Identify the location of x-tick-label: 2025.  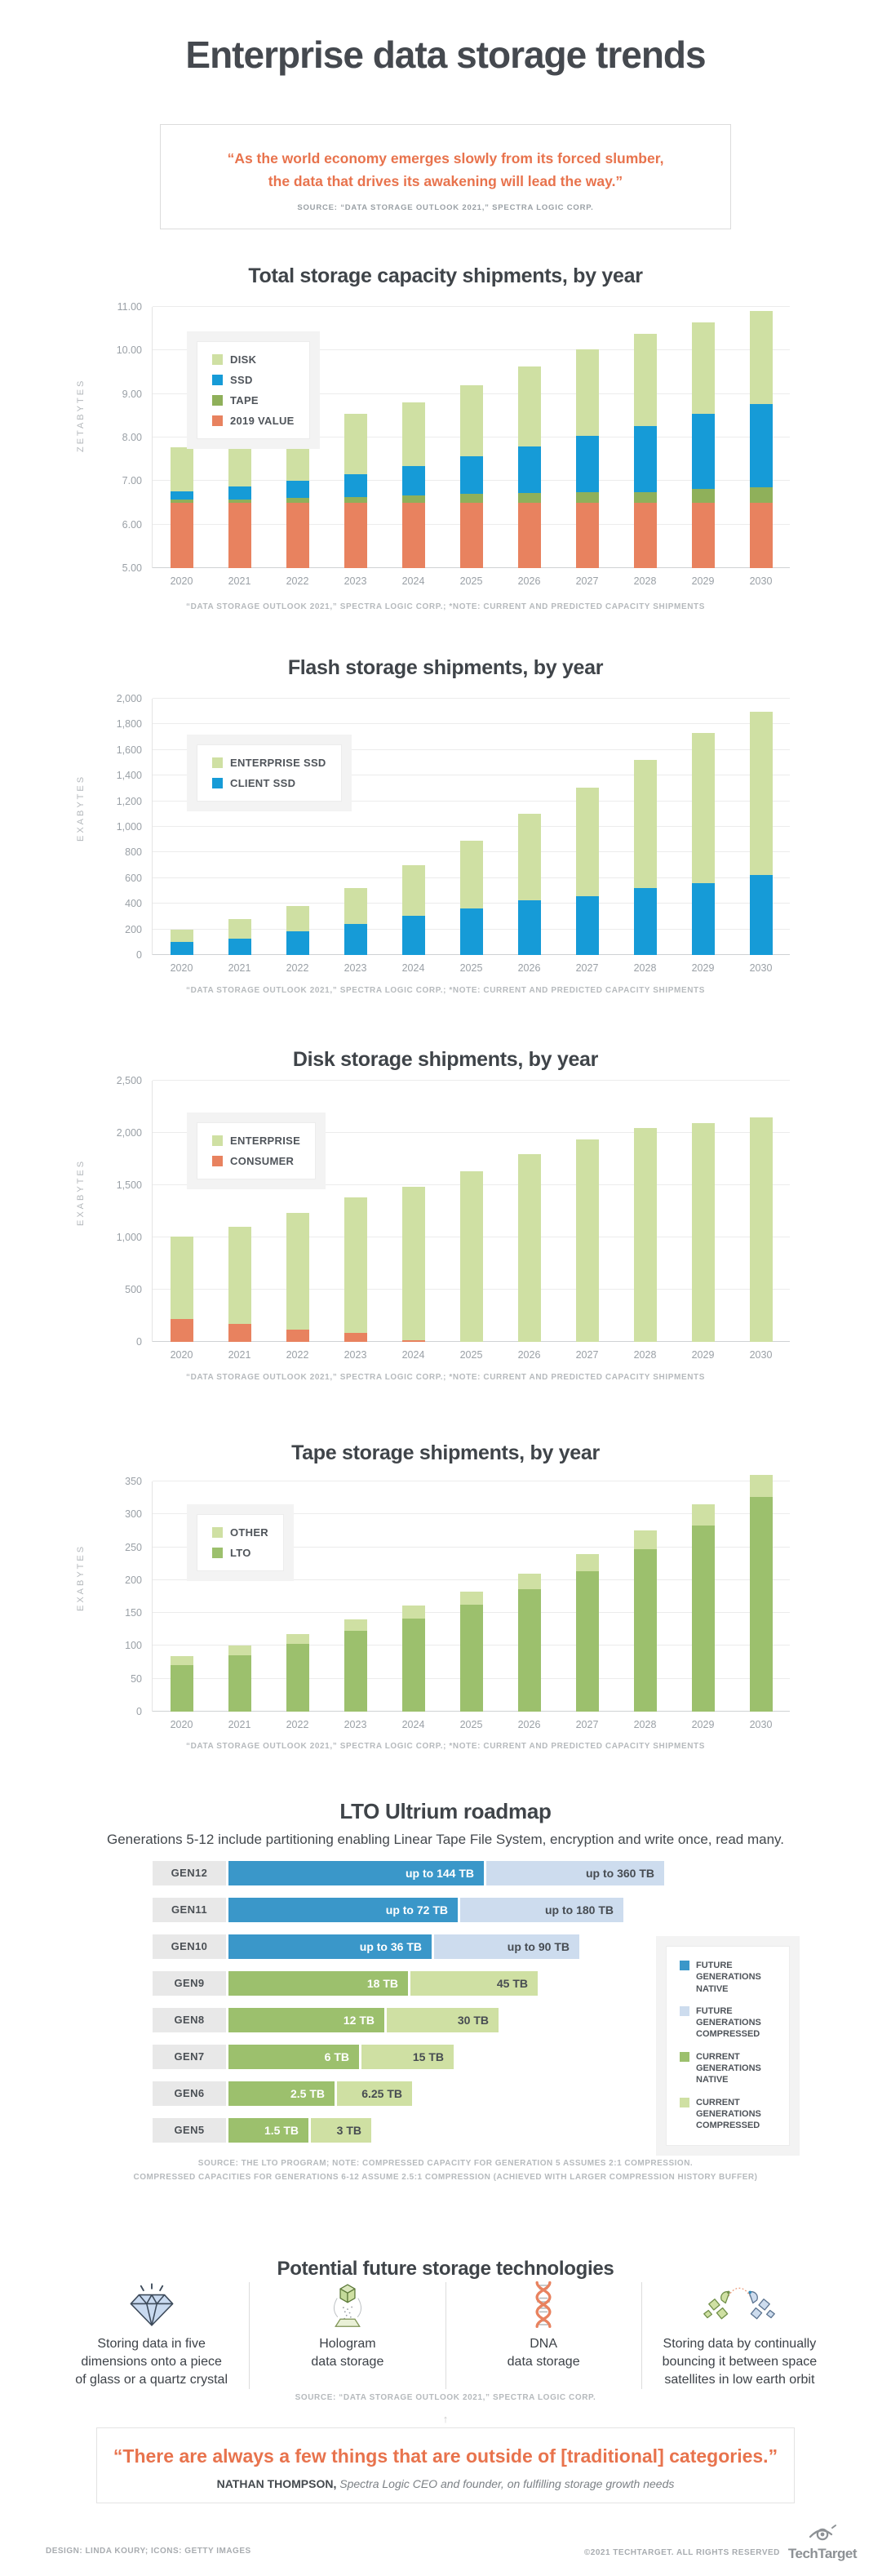
(471, 1355).